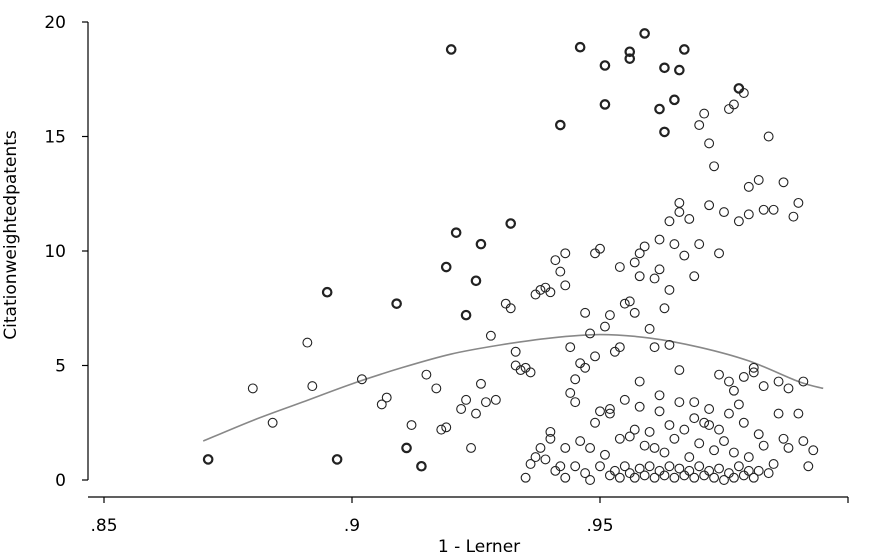 This screenshot has width=873, height=556. Describe the element at coordinates (352, 526) in the screenshot. I see `x-tick-label: .9` at that location.